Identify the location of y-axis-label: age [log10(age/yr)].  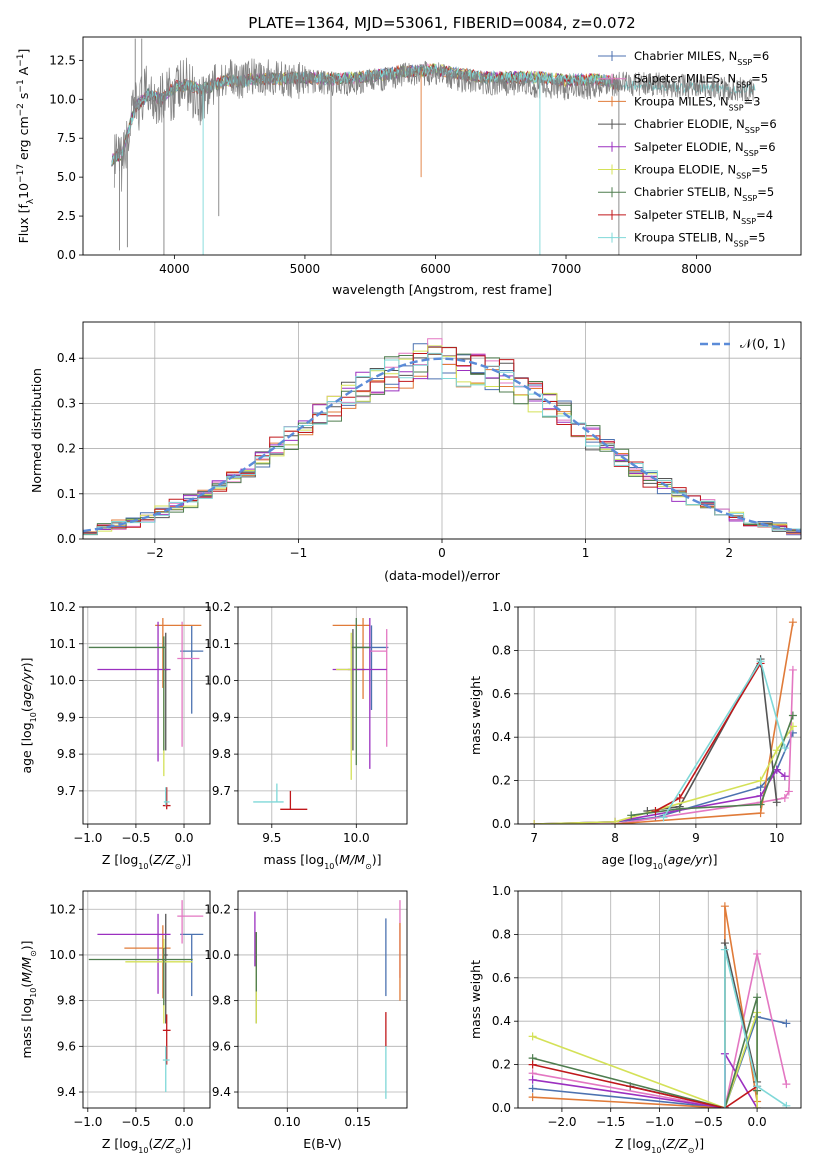
(28, 715).